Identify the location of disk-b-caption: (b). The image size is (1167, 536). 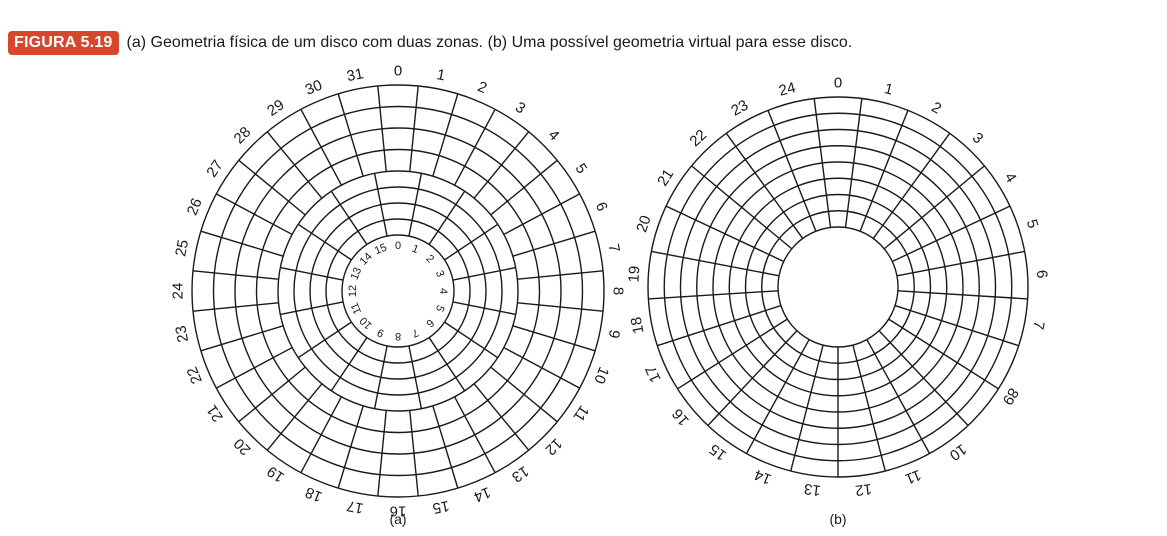
(837, 519).